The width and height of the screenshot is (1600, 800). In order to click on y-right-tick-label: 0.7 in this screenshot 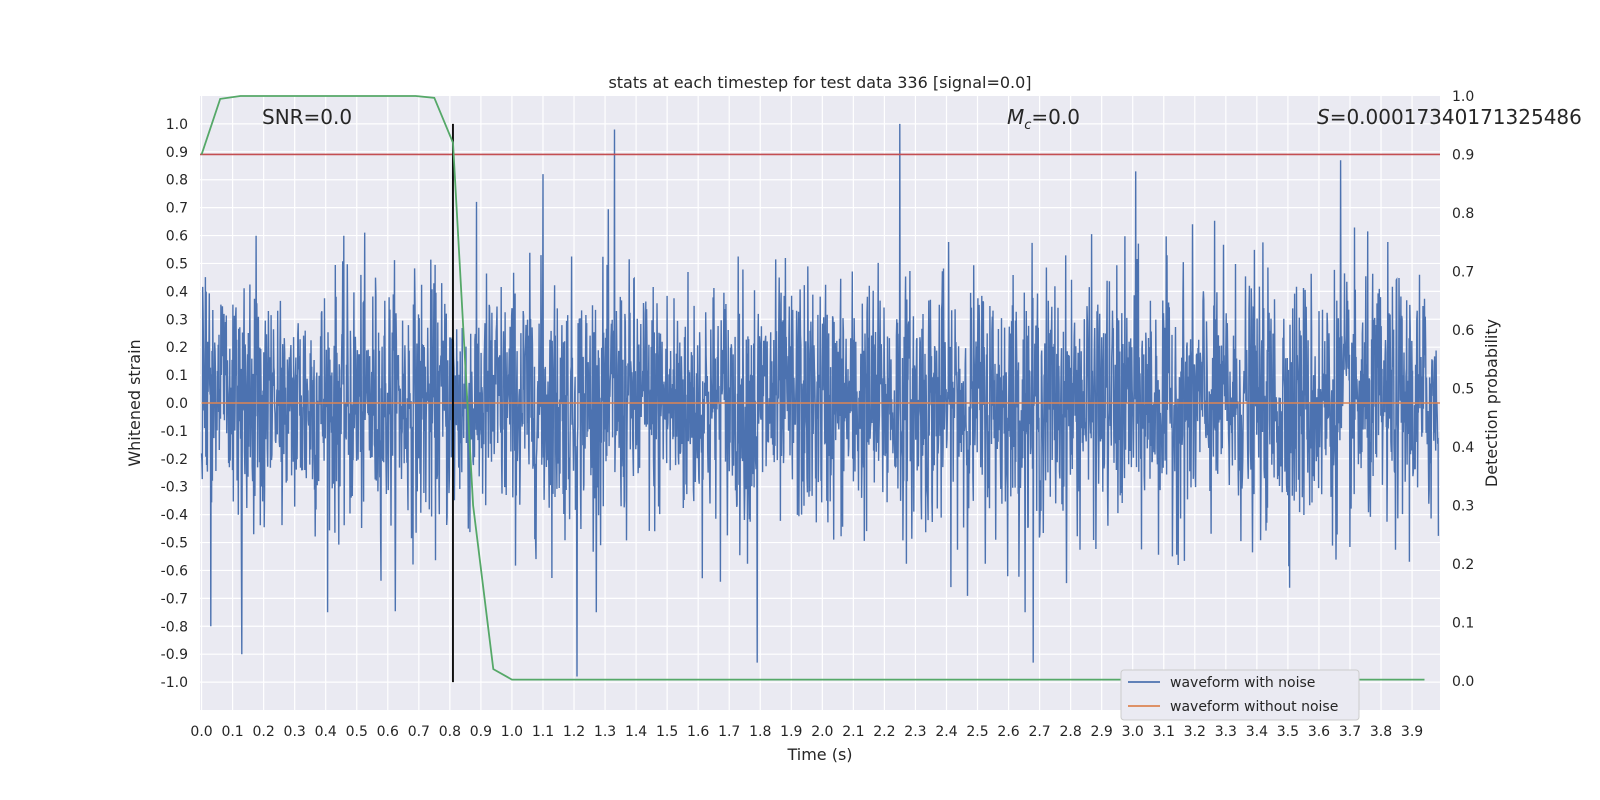, I will do `click(1463, 272)`.